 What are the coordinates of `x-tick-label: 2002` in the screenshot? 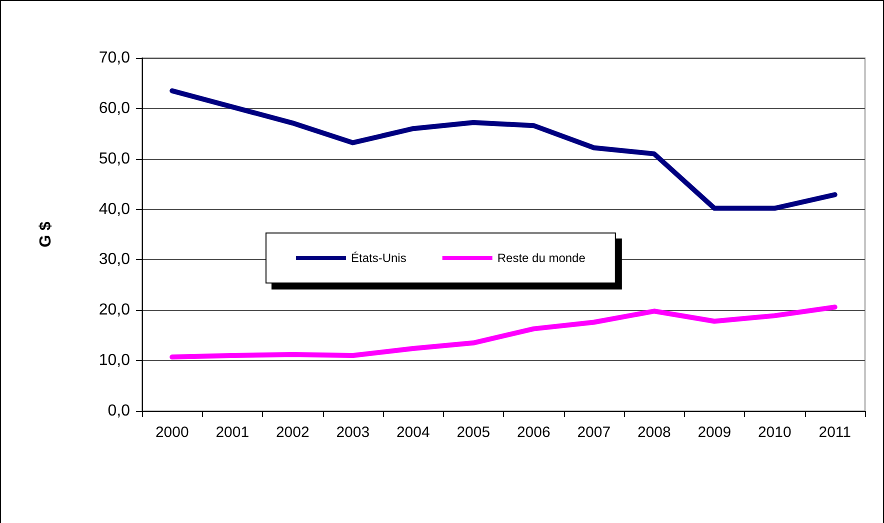 It's located at (293, 432).